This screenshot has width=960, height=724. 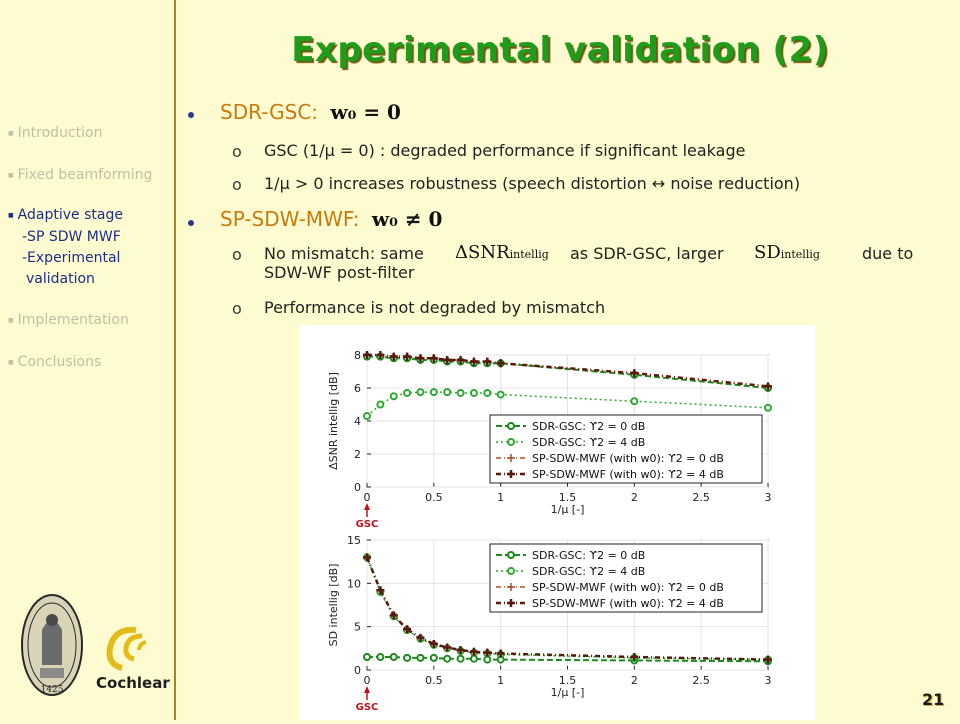 What do you see at coordinates (647, 253) in the screenshot?
I see `sub-bullet-no-mismatch-b: as SDR-GSC, larger` at bounding box center [647, 253].